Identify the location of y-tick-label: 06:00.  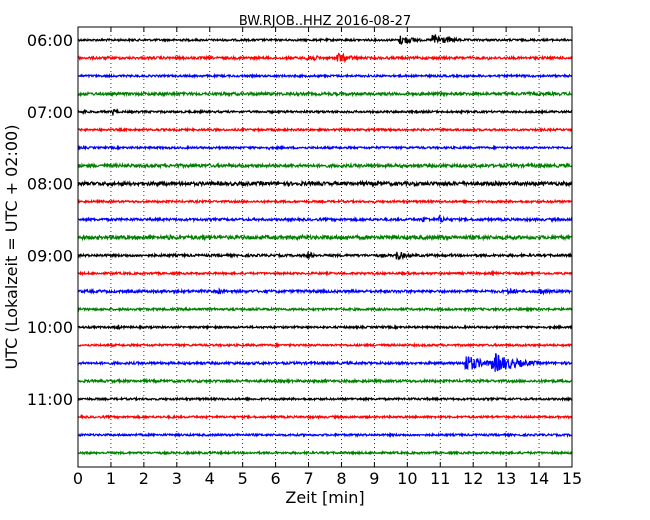
(50, 40).